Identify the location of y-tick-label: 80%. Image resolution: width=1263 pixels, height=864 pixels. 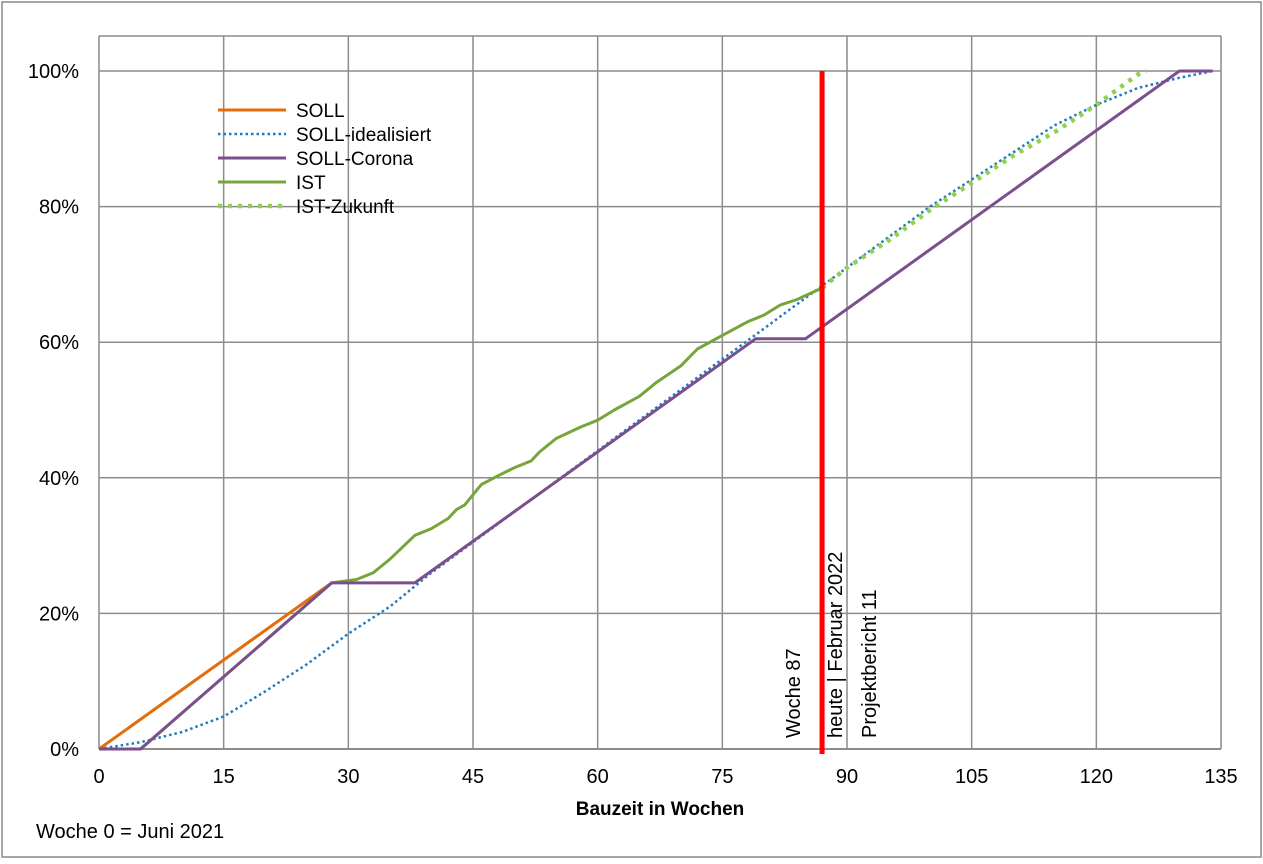
(59, 208).